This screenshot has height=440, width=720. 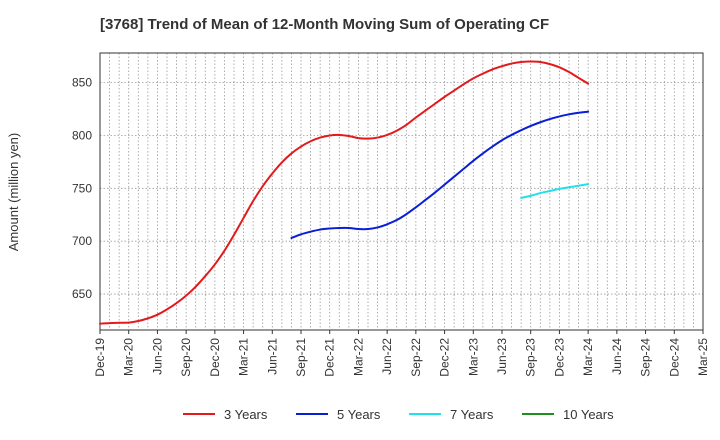 What do you see at coordinates (82, 83) in the screenshot?
I see `y-tick-label: 850` at bounding box center [82, 83].